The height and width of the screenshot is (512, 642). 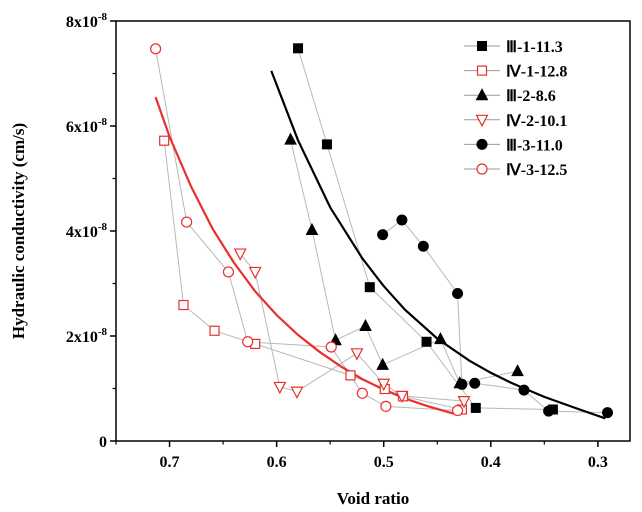 I want to click on x-tick-label: 0.5, so click(x=384, y=462).